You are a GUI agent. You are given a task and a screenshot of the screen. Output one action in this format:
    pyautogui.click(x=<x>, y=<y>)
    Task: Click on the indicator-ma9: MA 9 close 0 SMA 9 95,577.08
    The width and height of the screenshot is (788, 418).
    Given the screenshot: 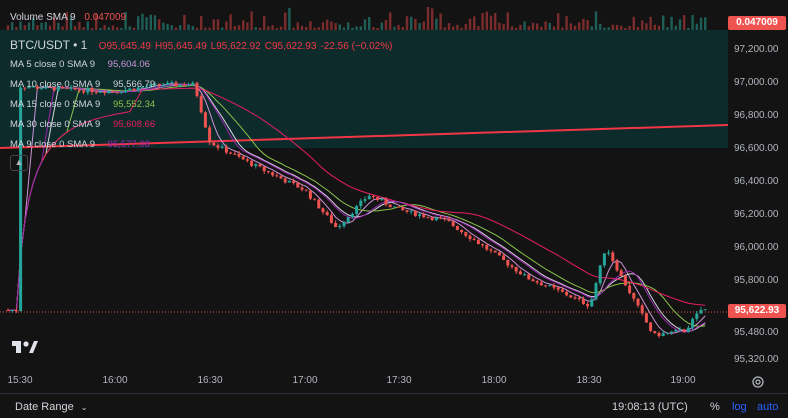 What is the action you would take?
    pyautogui.click(x=80, y=144)
    